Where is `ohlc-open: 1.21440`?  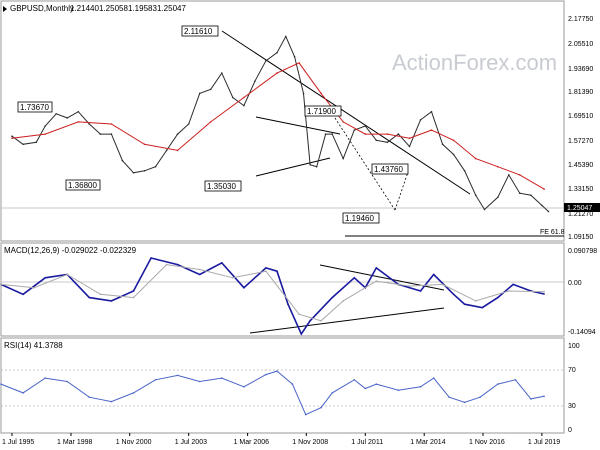
ohlc-open: 1.21440 is located at coordinates (84, 8).